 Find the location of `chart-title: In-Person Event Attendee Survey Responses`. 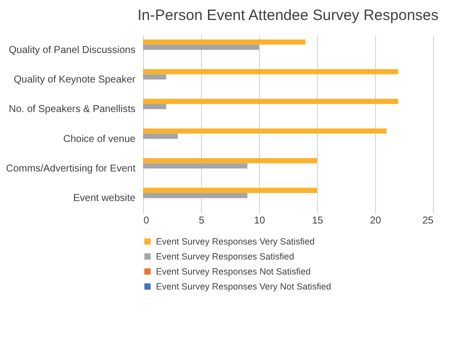

chart-title: In-Person Event Attendee Survey Responses is located at coordinates (288, 15).